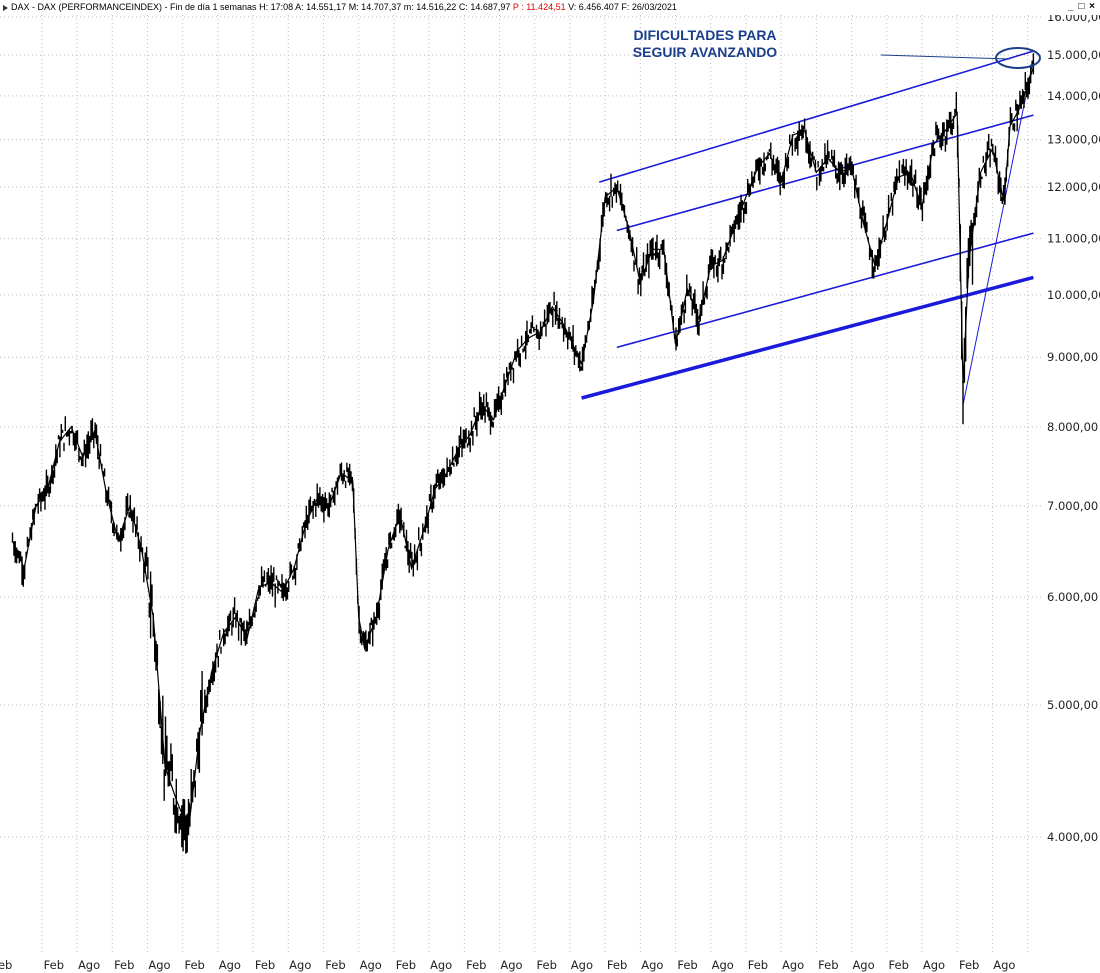 The image size is (1100, 973). What do you see at coordinates (276, 7) in the screenshot?
I see `header-h: H: 17:08` at bounding box center [276, 7].